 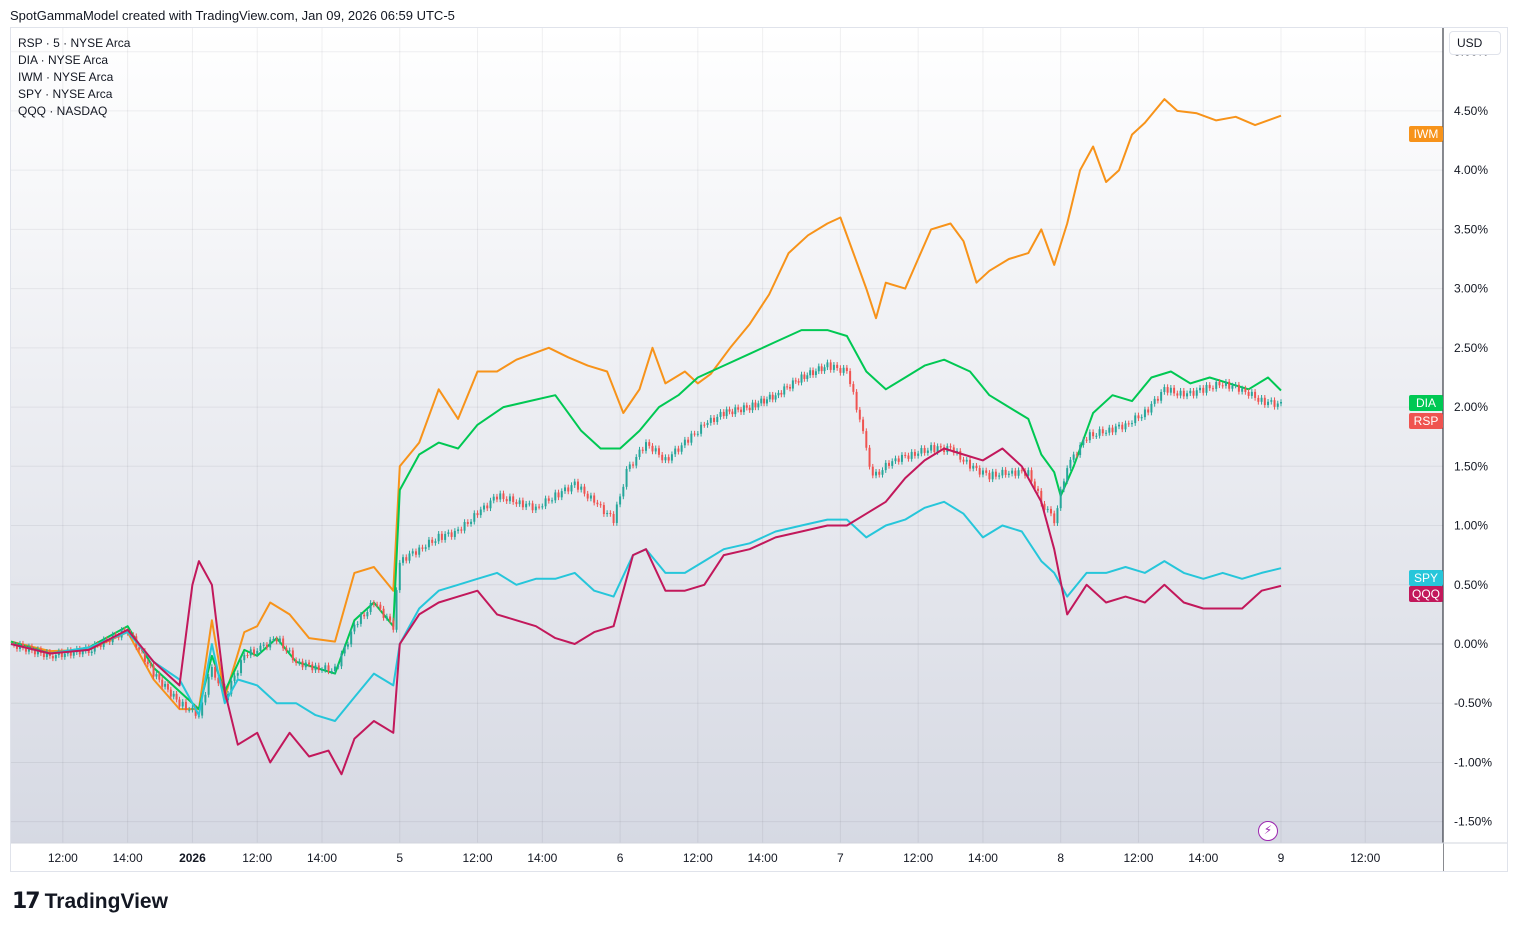 What do you see at coordinates (74, 43) in the screenshot?
I see `legend-item-rsp: RSP · 5 · NYSE Arca` at bounding box center [74, 43].